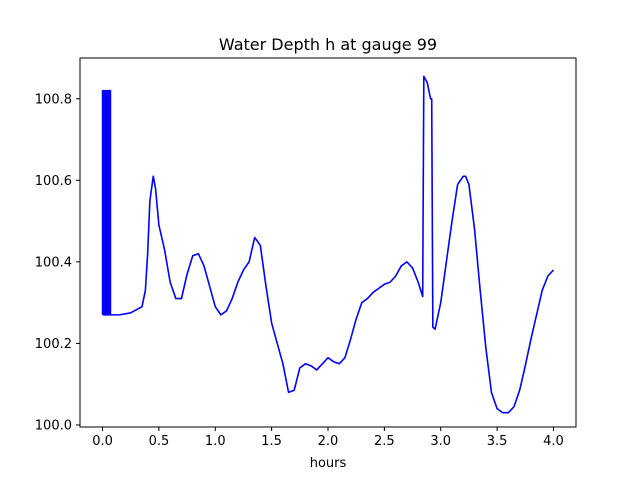 The image size is (640, 480). What do you see at coordinates (271, 441) in the screenshot?
I see `x-tick-label: 1.5` at bounding box center [271, 441].